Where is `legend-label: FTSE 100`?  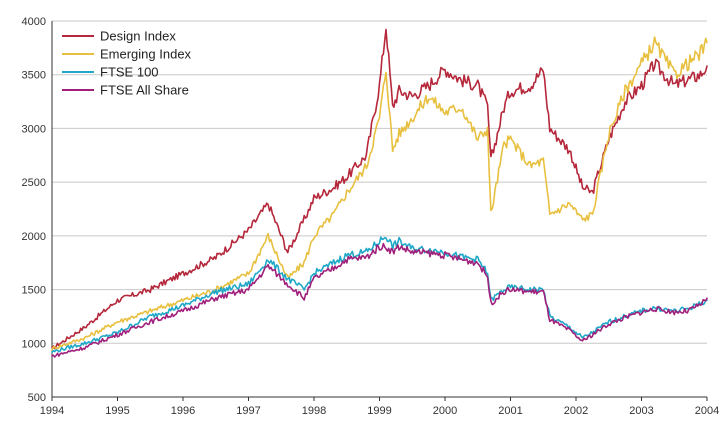 legend-label: FTSE 100 is located at coordinates (129, 72).